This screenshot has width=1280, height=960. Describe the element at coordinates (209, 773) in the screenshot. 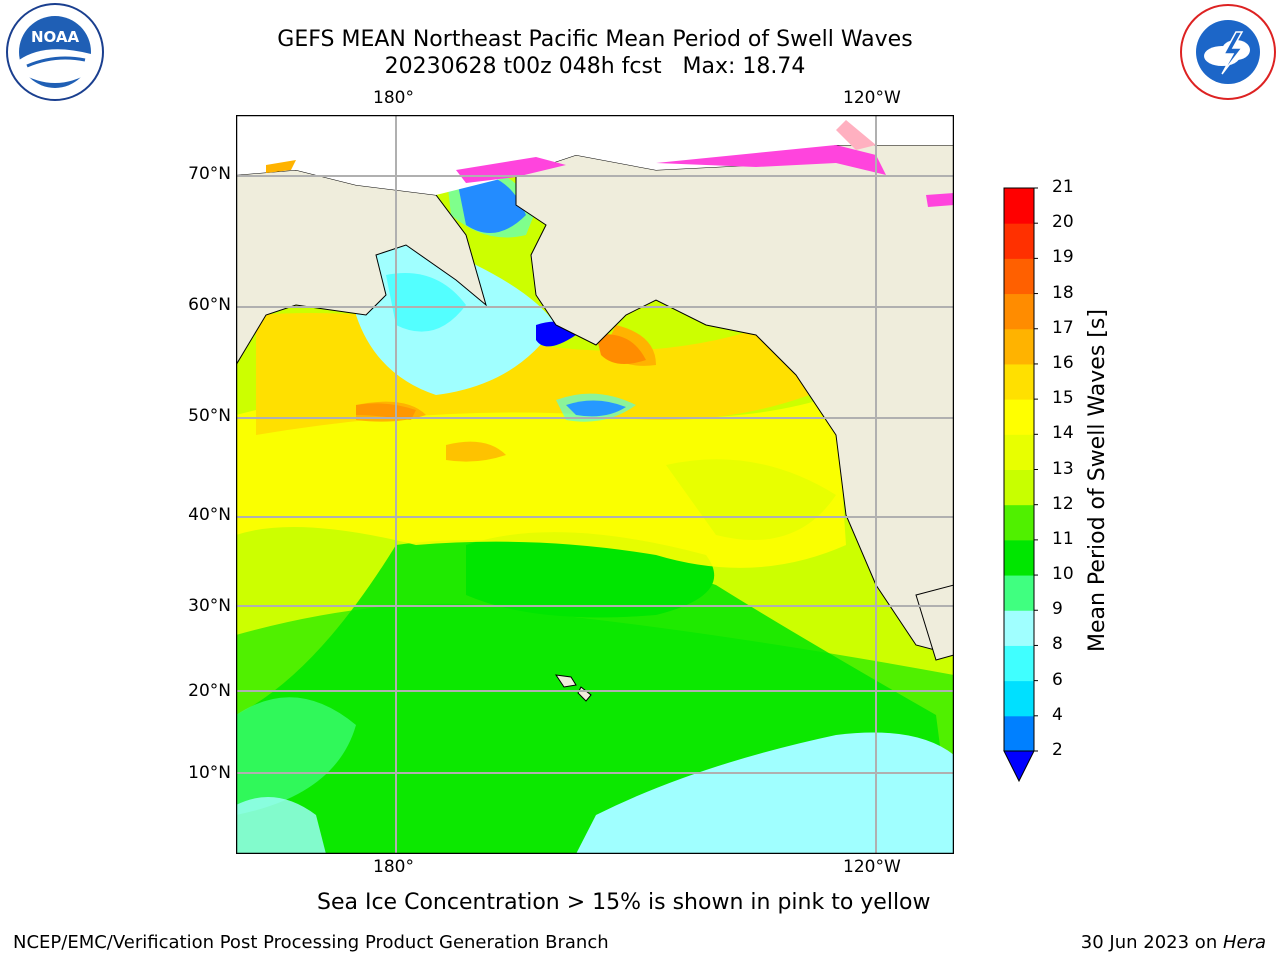

I see `lat-label-10n: 10°N` at that location.